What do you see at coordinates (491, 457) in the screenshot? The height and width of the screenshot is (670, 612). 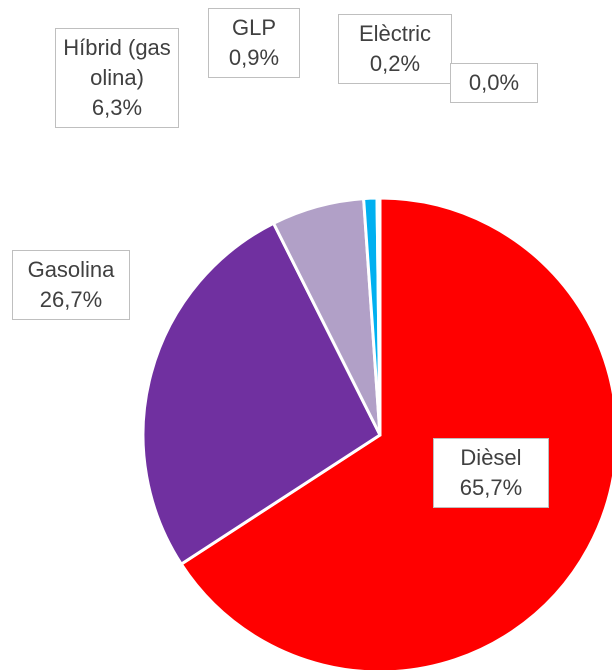 I see `category-label: Dièsel` at bounding box center [491, 457].